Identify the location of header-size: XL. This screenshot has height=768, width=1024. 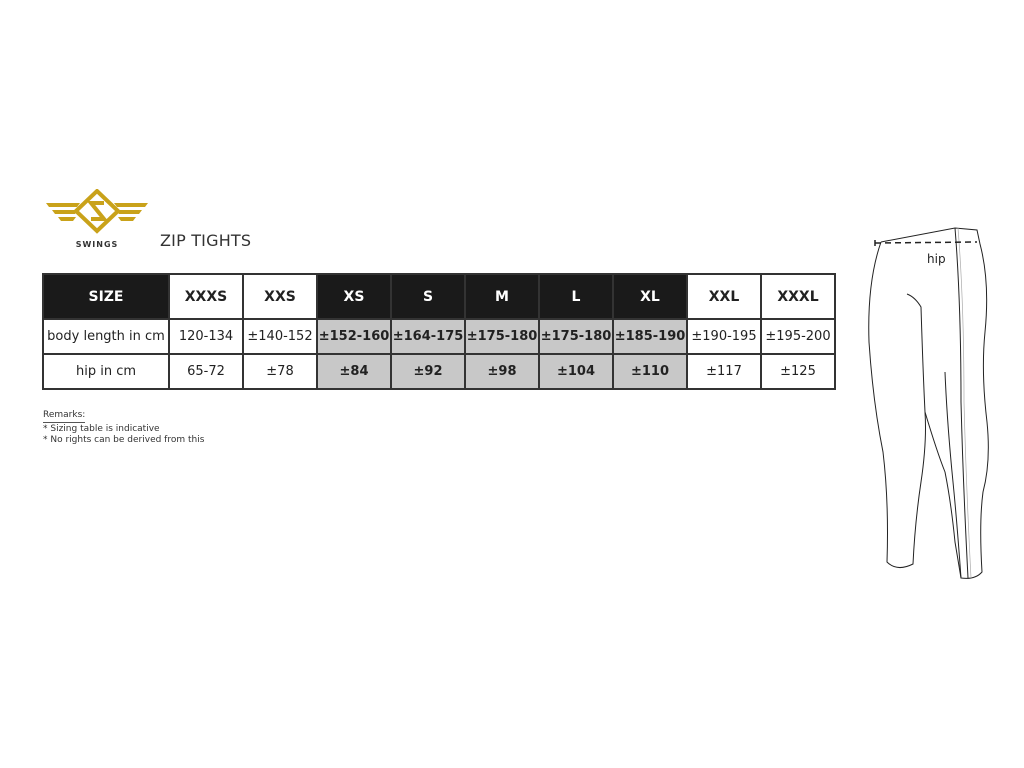
(650, 296).